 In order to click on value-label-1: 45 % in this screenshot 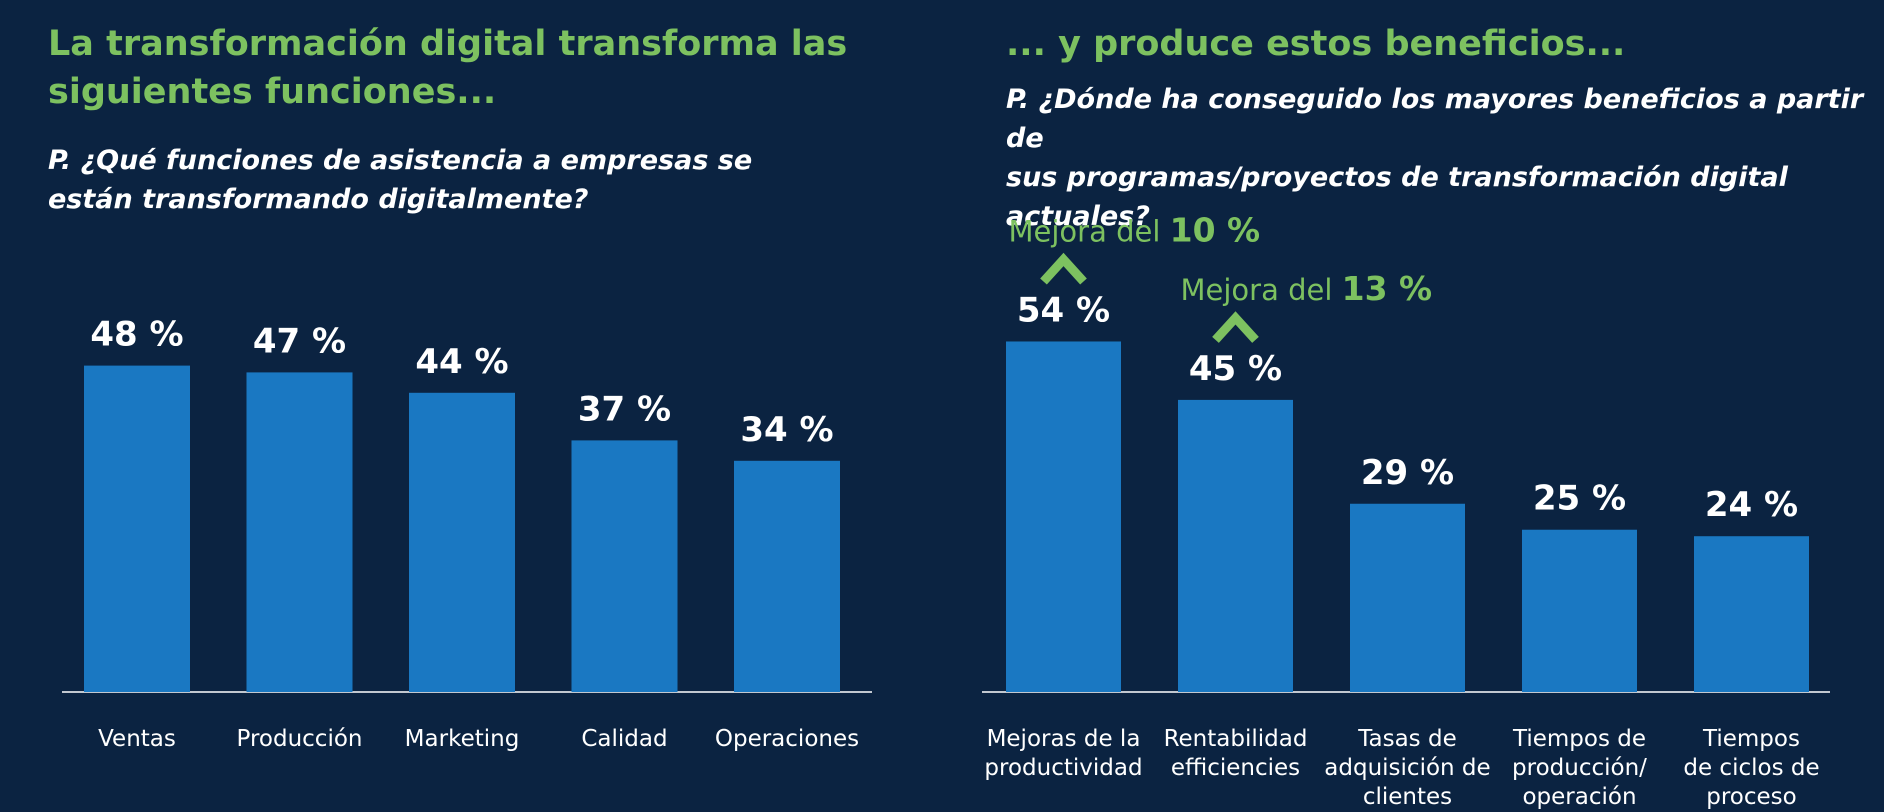, I will do `click(1235, 369)`.